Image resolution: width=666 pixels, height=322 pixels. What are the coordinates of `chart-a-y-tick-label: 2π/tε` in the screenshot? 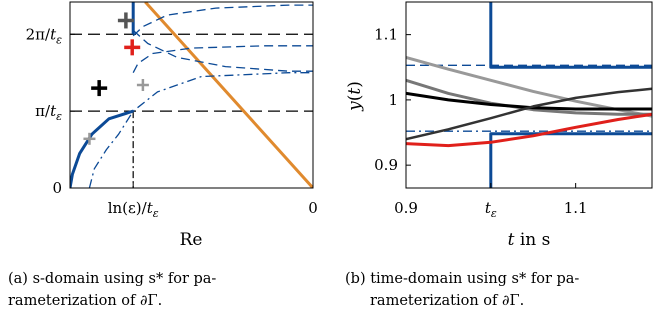 It's located at (44, 35).